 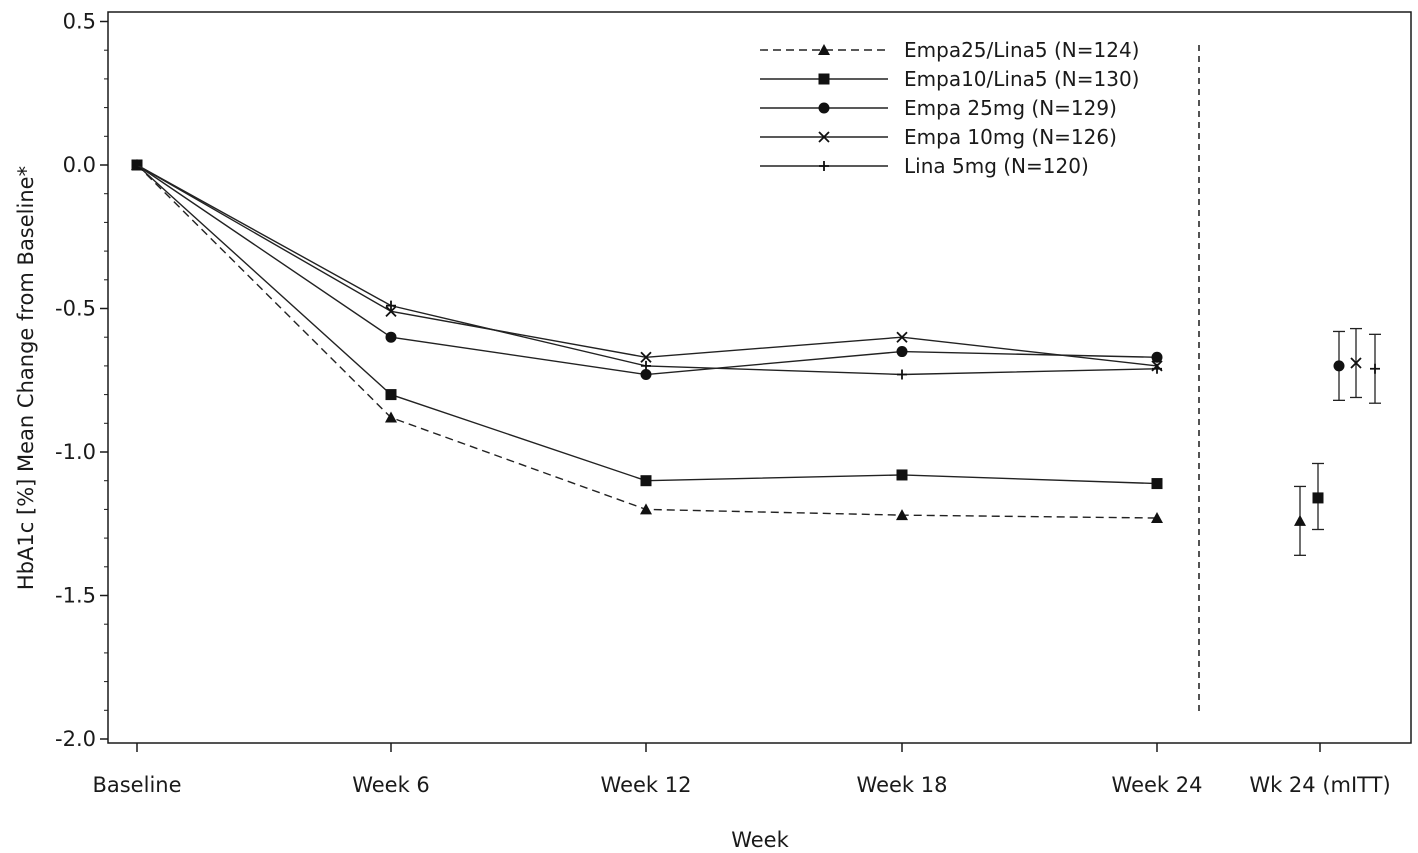 I want to click on legend-label: Empa 10mg (N=126), so click(x=1010, y=137).